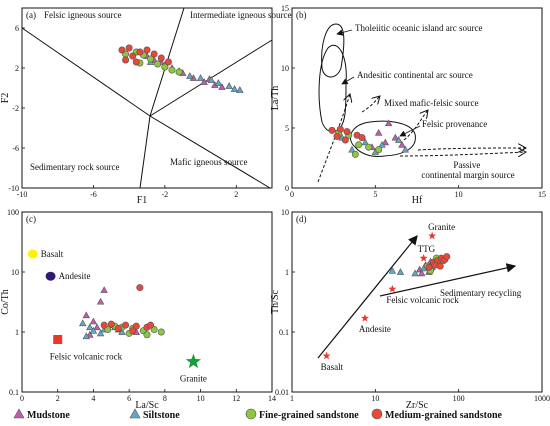 The width and height of the screenshot is (550, 426). I want to click on a-xtick-label: -6, so click(93, 194).